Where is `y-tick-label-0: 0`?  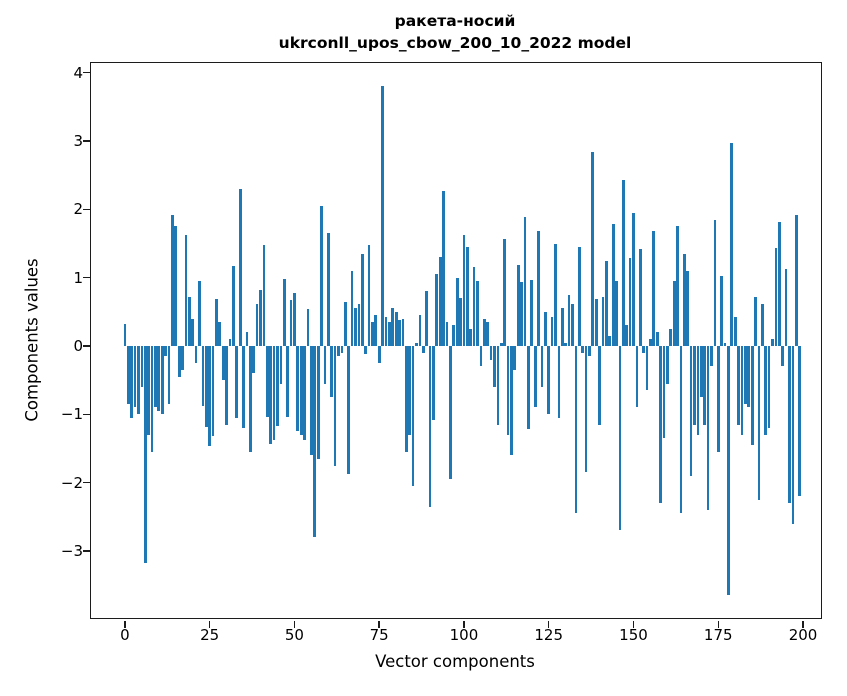 y-tick-label-0: 0 is located at coordinates (78, 345).